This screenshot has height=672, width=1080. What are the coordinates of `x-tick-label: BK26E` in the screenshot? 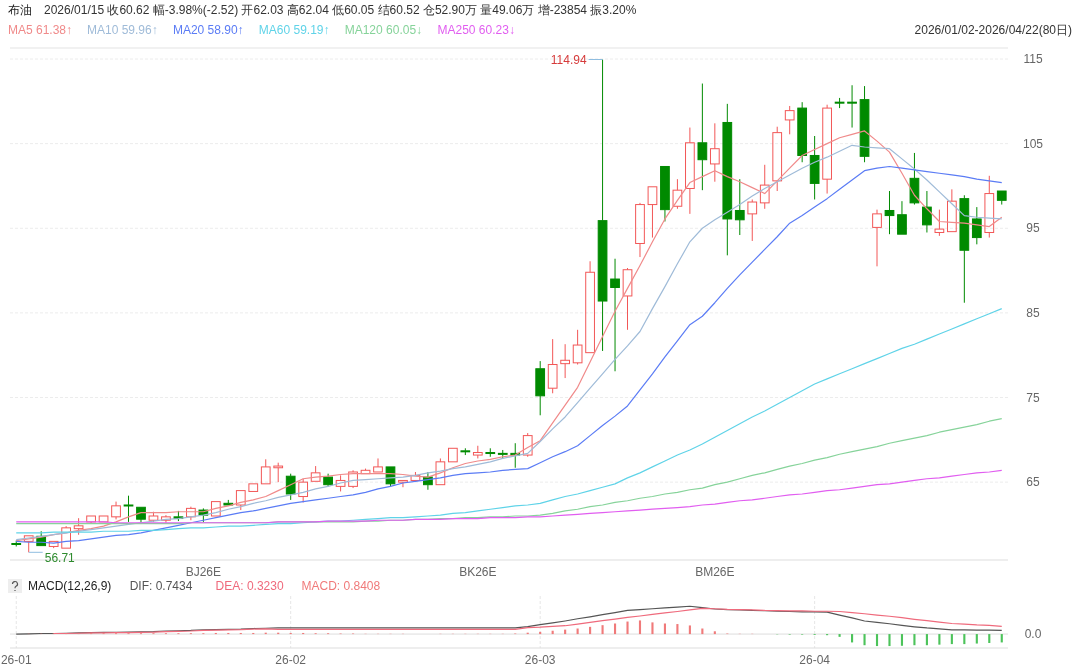 It's located at (478, 572).